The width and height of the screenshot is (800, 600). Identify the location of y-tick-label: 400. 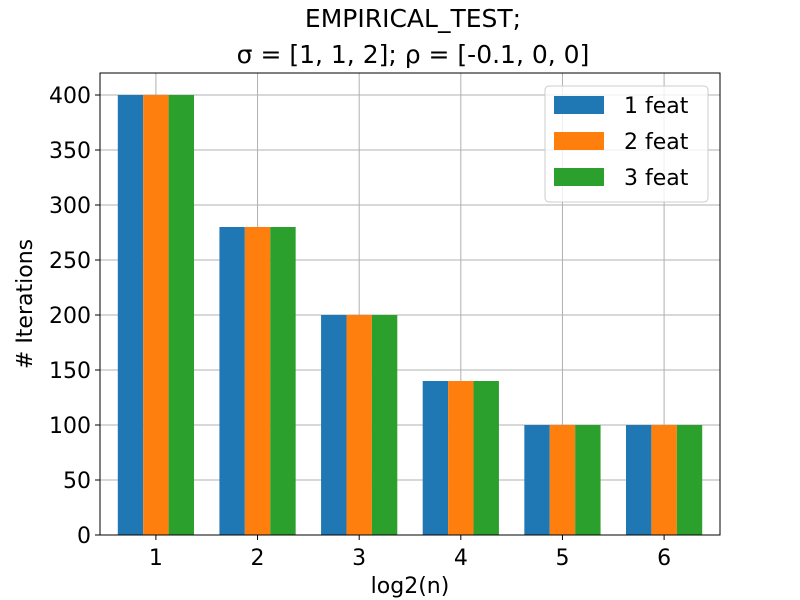
(70, 96).